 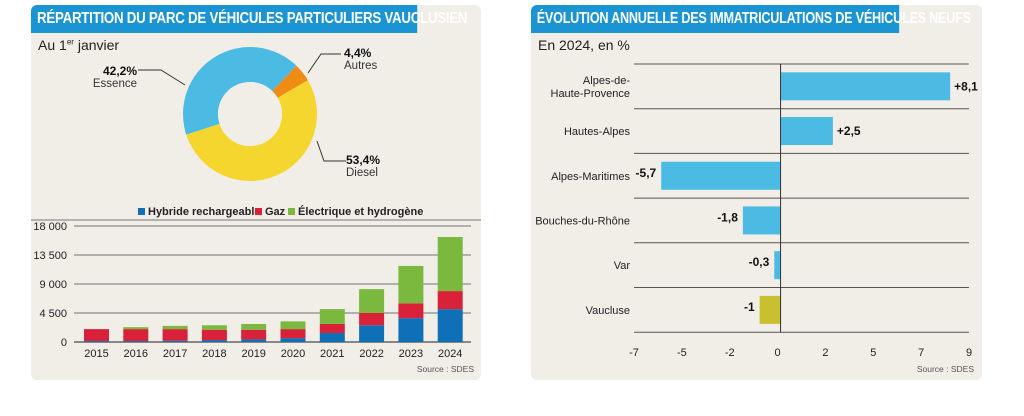 What do you see at coordinates (606, 81) in the screenshot?
I see `hbar-category-label: Alpes-de-` at bounding box center [606, 81].